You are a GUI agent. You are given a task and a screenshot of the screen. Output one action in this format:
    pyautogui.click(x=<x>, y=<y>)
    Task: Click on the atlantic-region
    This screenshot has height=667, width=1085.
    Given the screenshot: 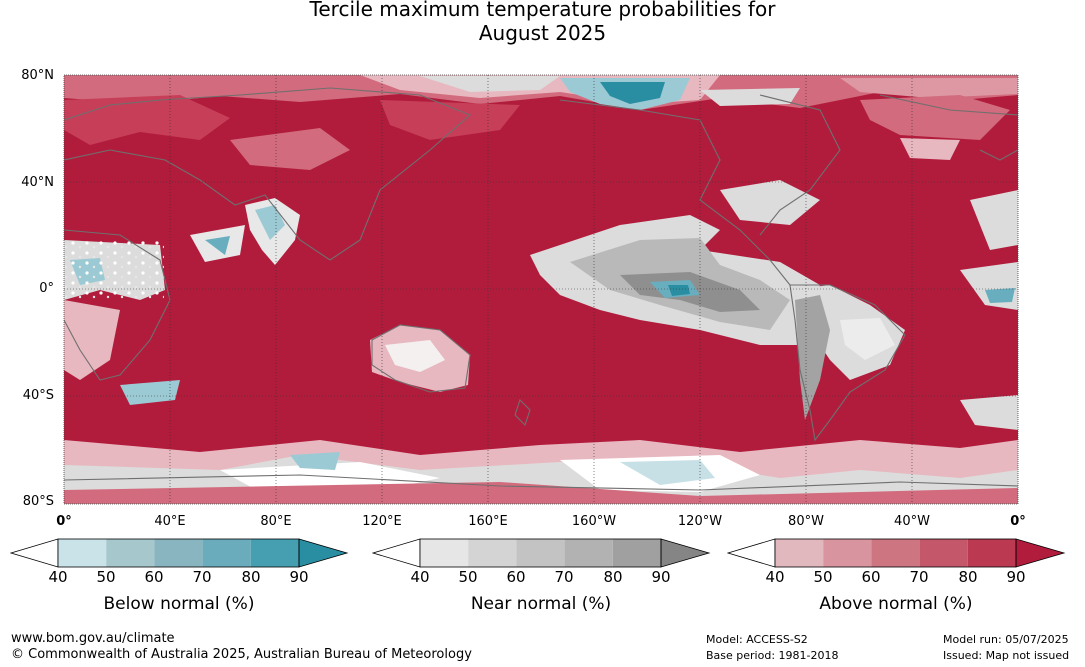 What is the action you would take?
    pyautogui.click(x=989, y=310)
    